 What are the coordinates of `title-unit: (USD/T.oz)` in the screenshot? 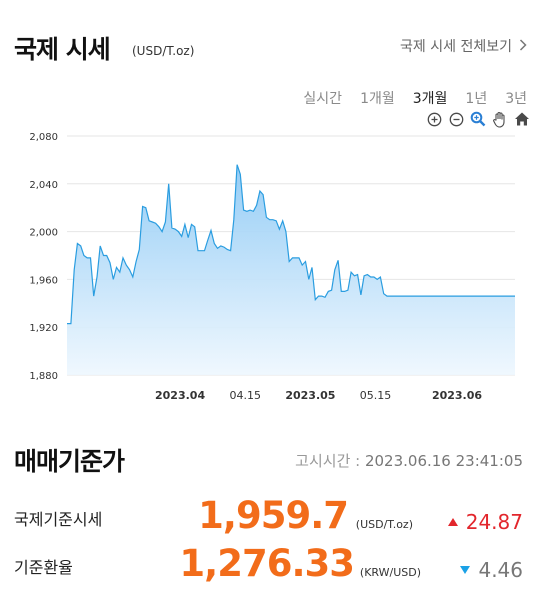 It's located at (163, 51).